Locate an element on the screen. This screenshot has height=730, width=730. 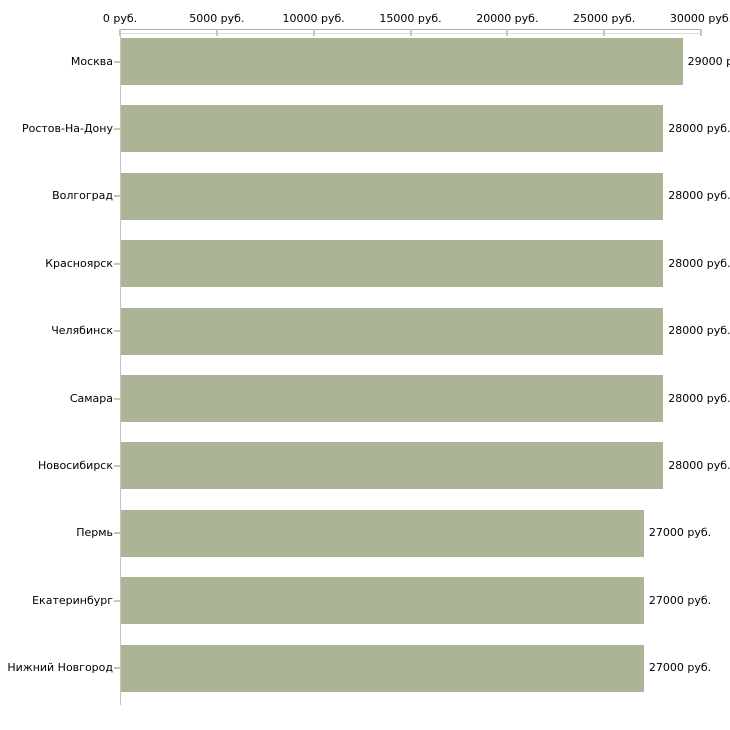
category-label: Самара is located at coordinates (91, 398).